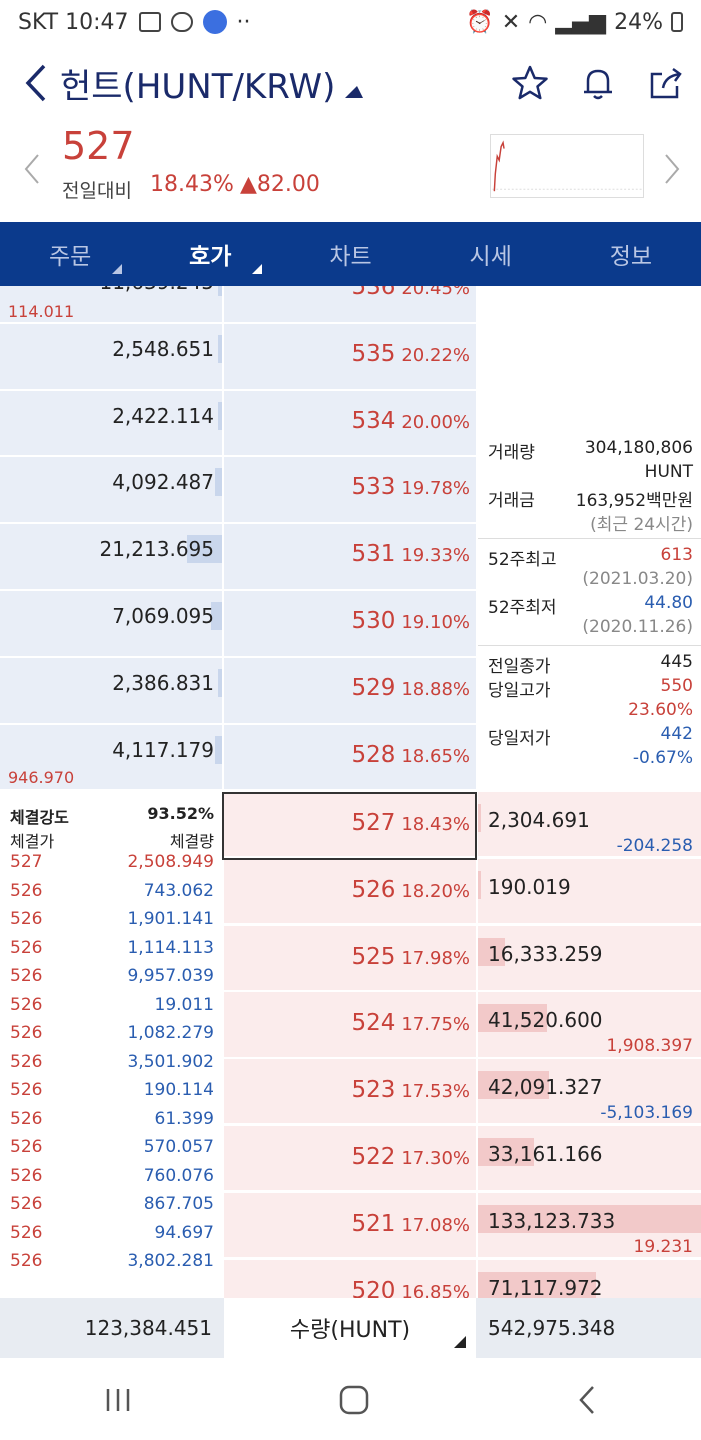 Image resolution: width=701 pixels, height=1440 pixels. I want to click on bid-row: 527 18.43% 2,304.691 -204.258, so click(350, 825).